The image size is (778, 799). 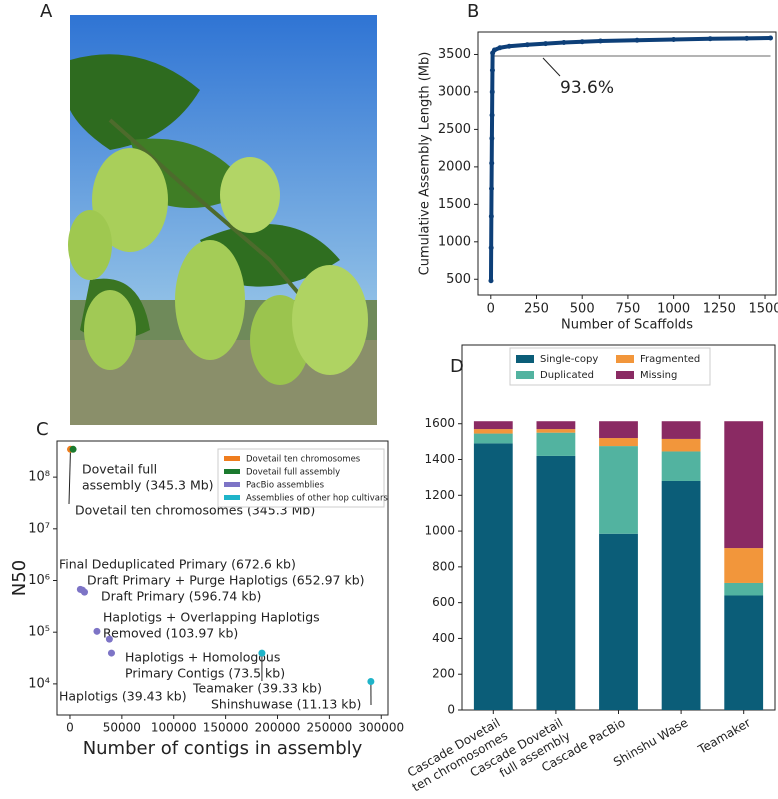 What do you see at coordinates (39, 580) in the screenshot?
I see `y-tick-label: 10⁶` at bounding box center [39, 580].